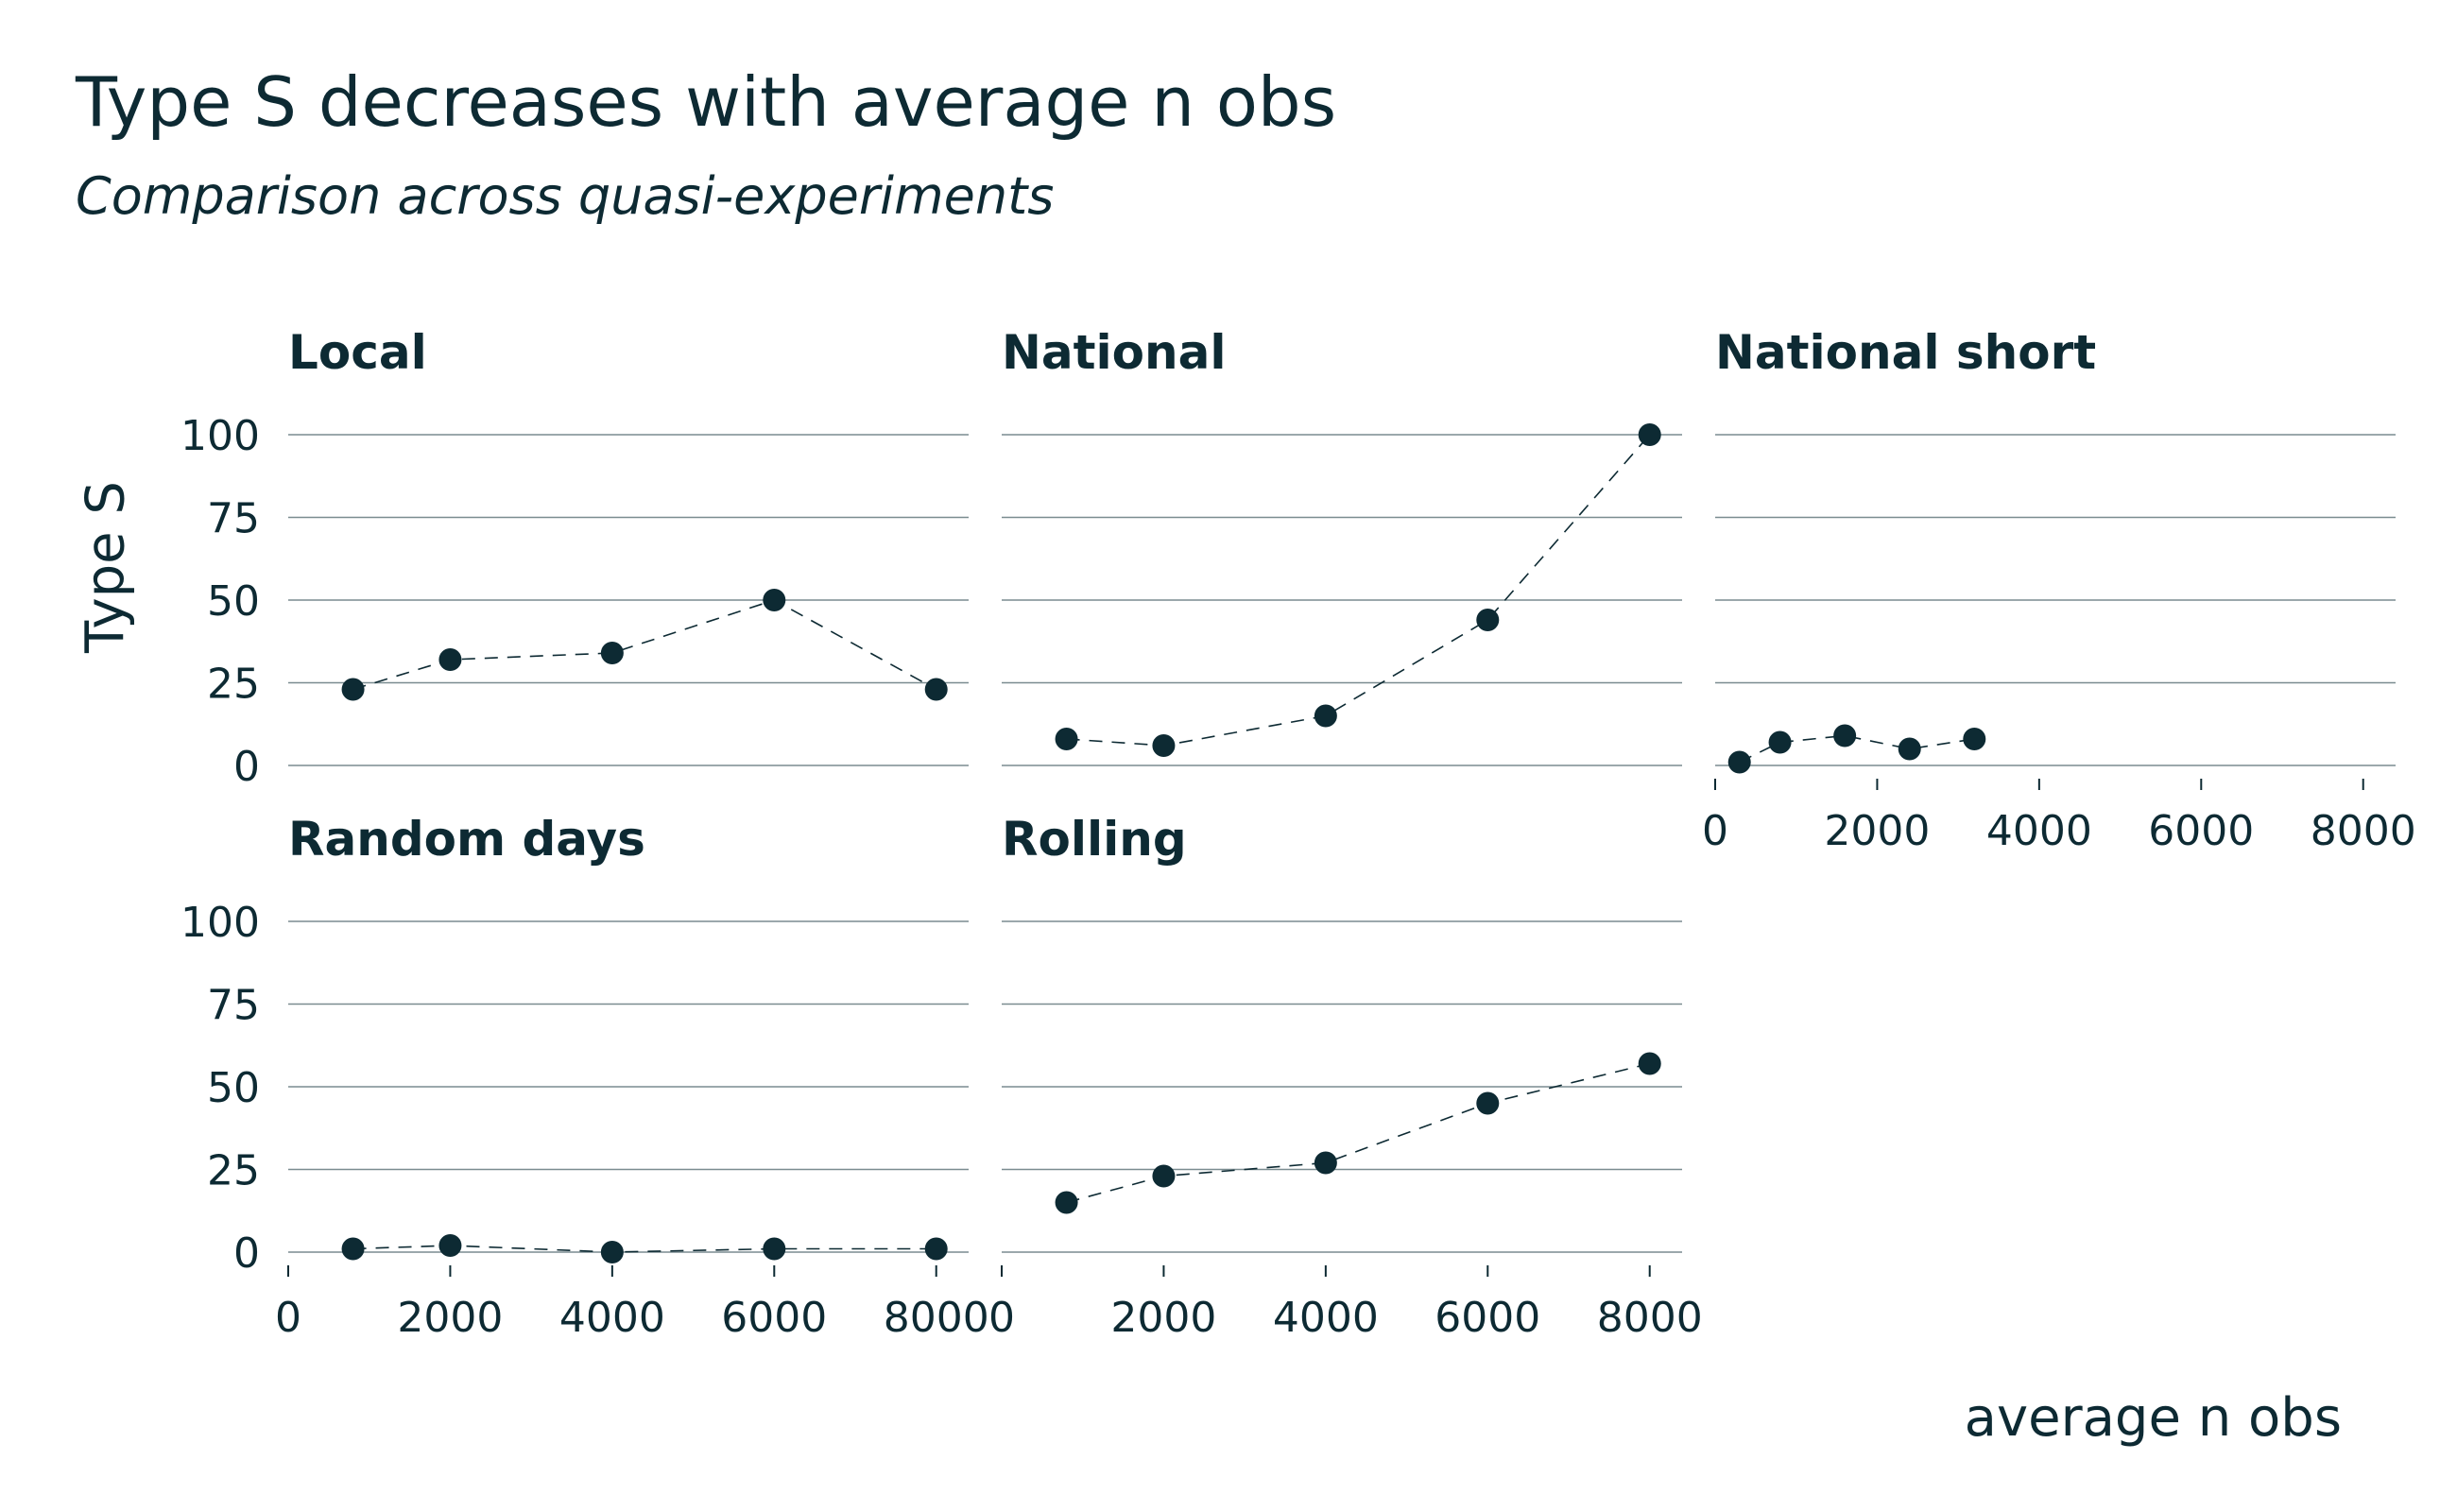 The width and height of the screenshot is (2457, 1512). I want to click on panel-title-national: National, so click(1114, 352).